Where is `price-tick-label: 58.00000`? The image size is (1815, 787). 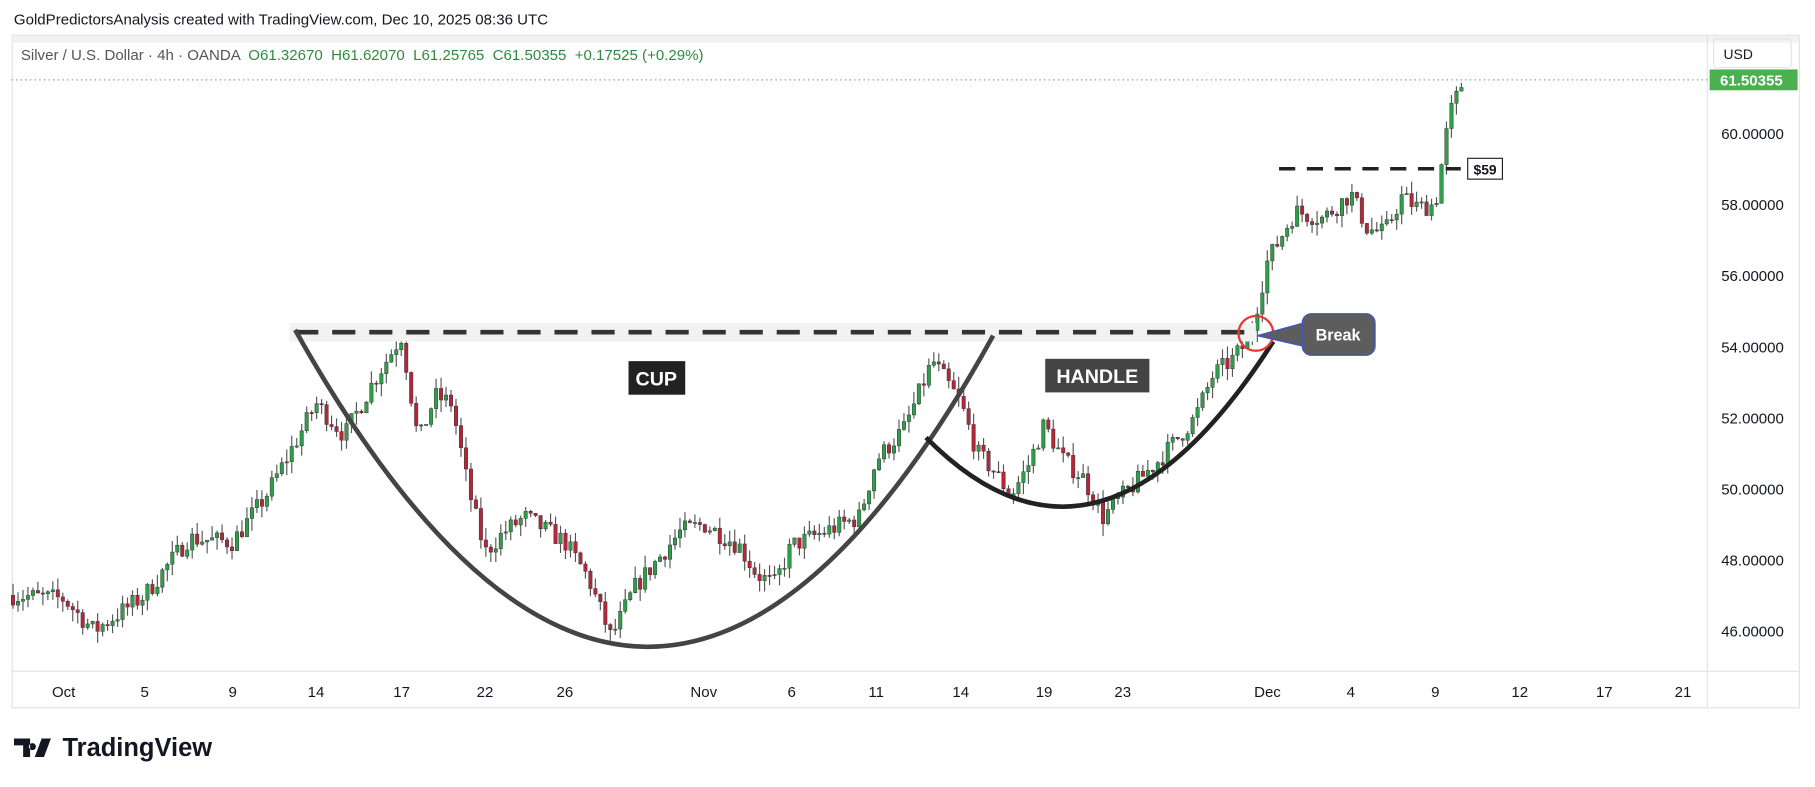 price-tick-label: 58.00000 is located at coordinates (1752, 205).